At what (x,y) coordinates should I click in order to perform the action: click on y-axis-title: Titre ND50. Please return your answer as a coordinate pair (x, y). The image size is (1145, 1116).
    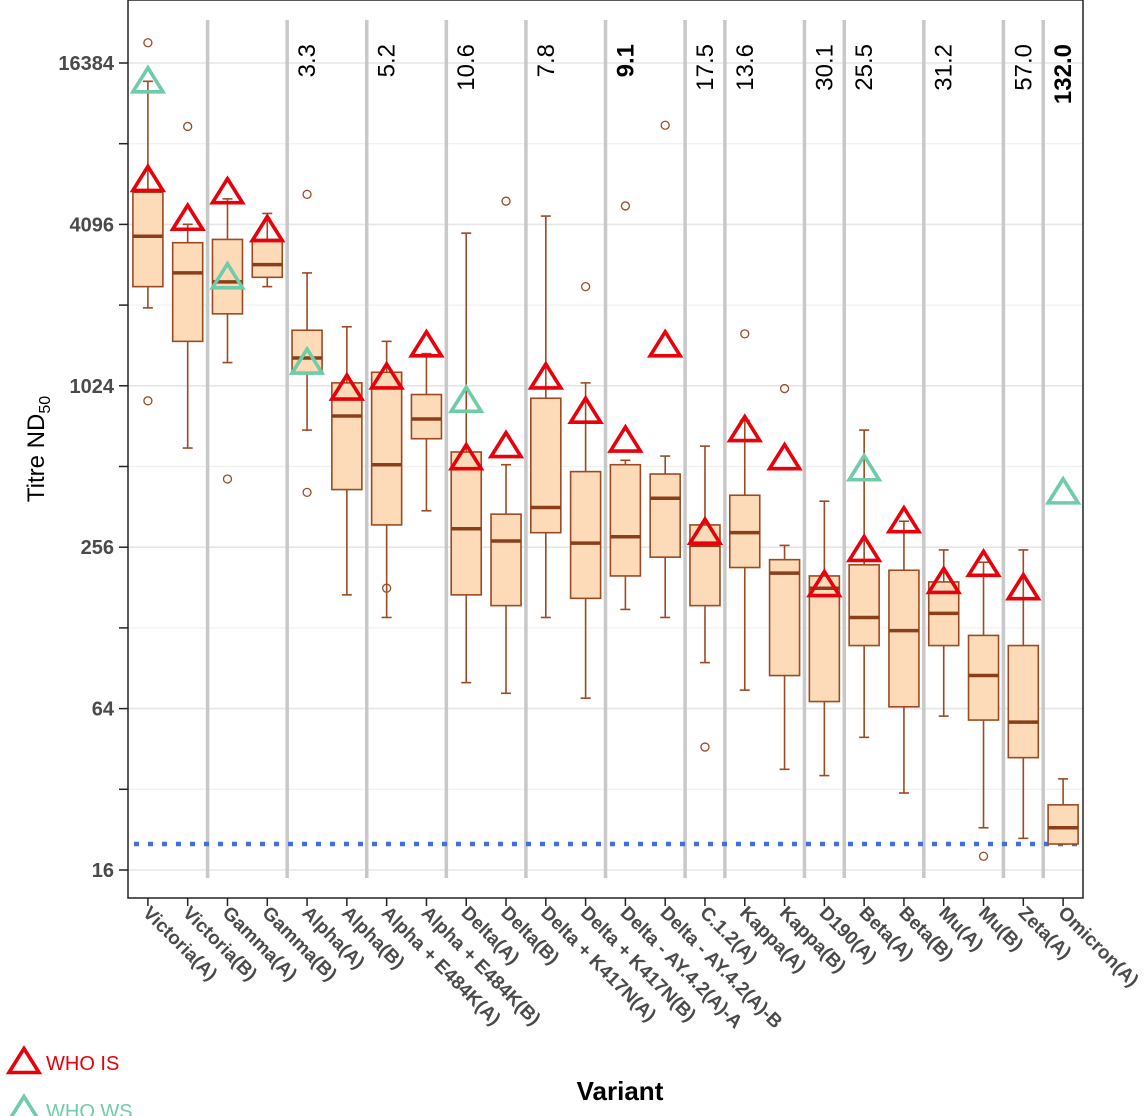
    Looking at the image, I should click on (38, 449).